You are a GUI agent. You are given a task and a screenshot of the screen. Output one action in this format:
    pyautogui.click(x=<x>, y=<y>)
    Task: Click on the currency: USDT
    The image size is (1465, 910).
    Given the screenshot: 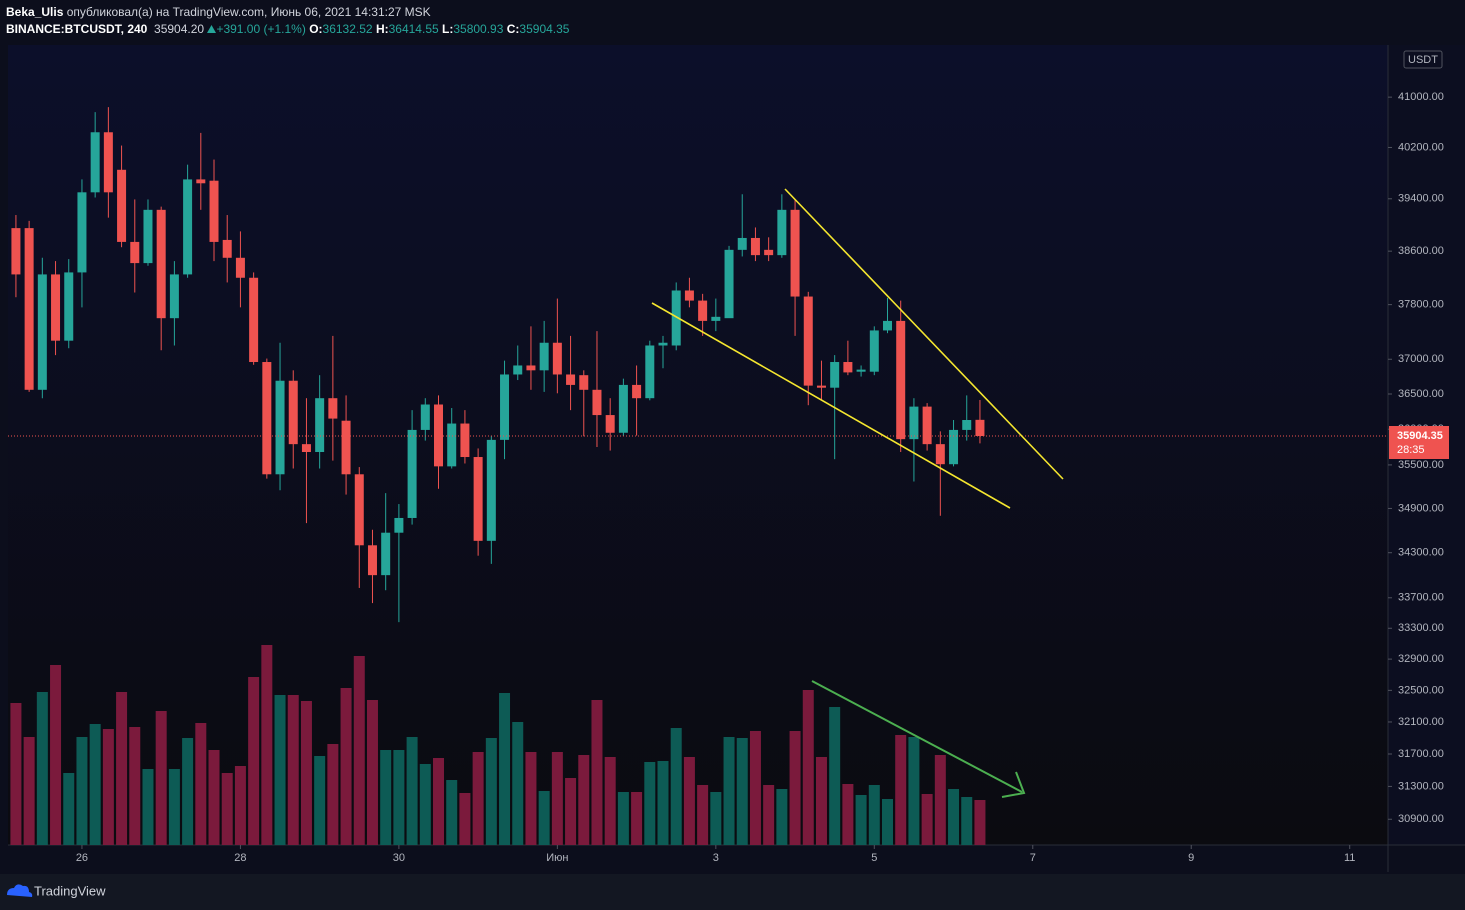 What is the action you would take?
    pyautogui.click(x=1423, y=60)
    